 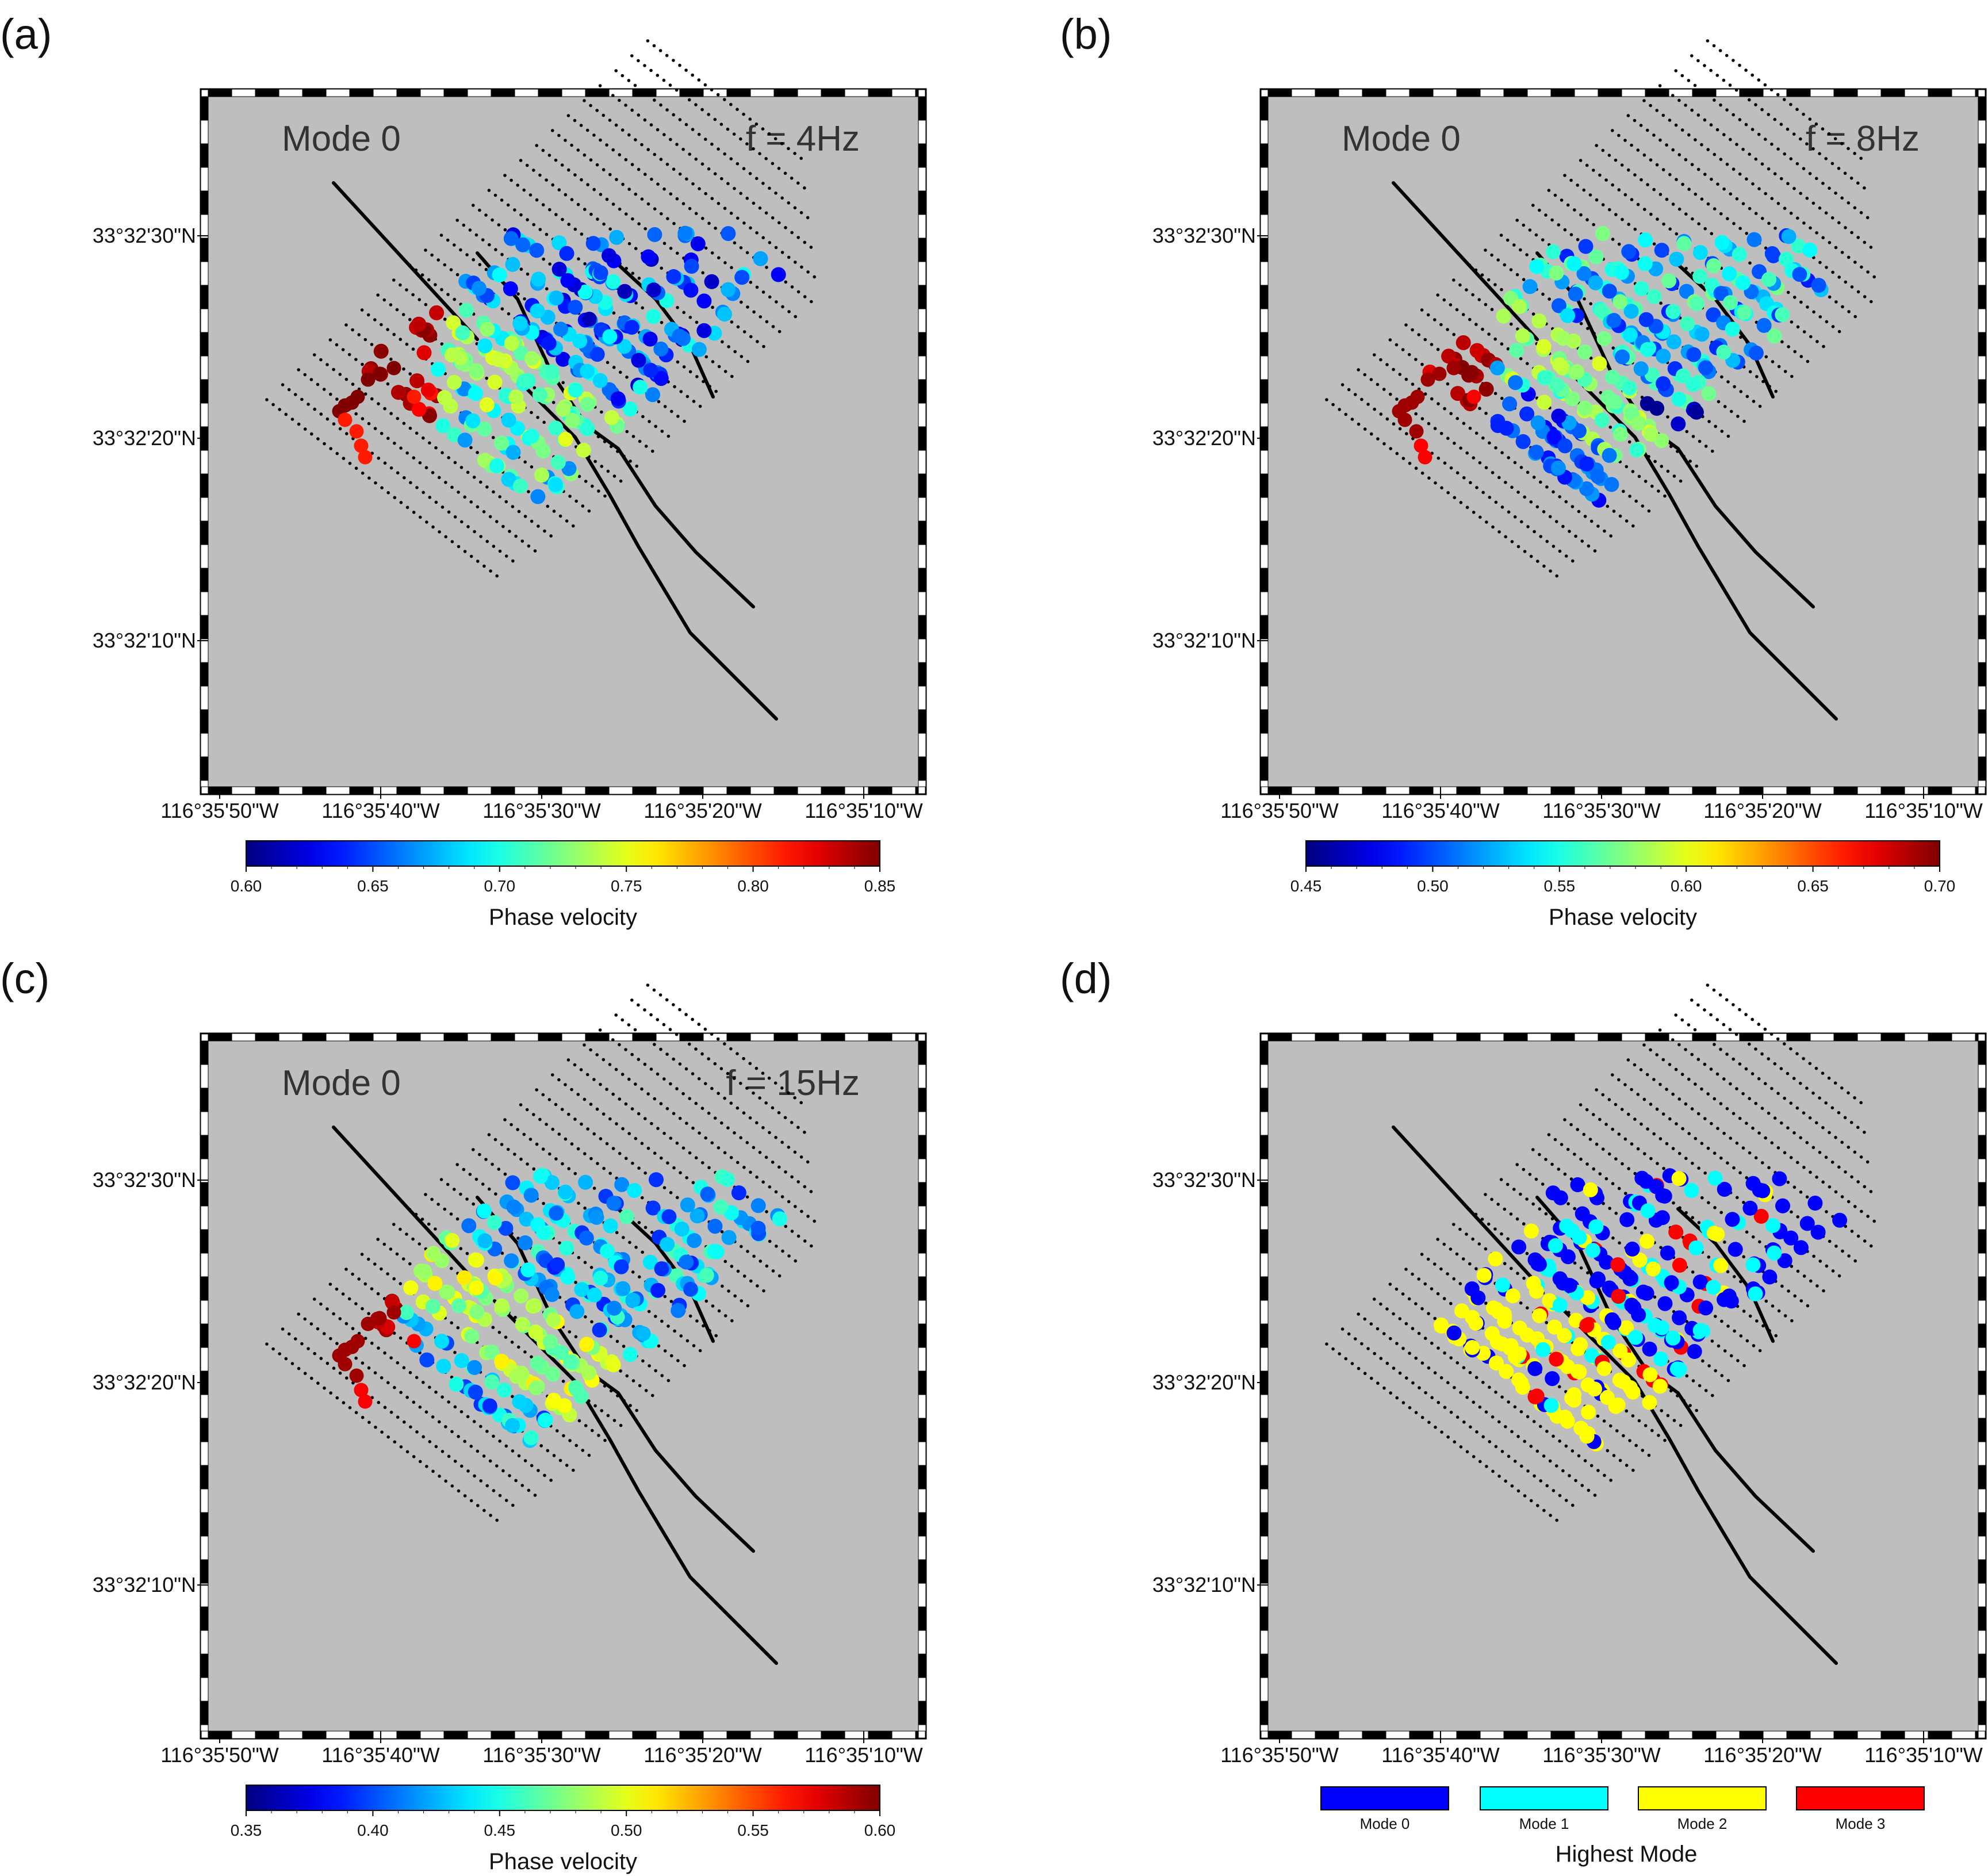 I want to click on fault-trace, so click(x=615, y=1374).